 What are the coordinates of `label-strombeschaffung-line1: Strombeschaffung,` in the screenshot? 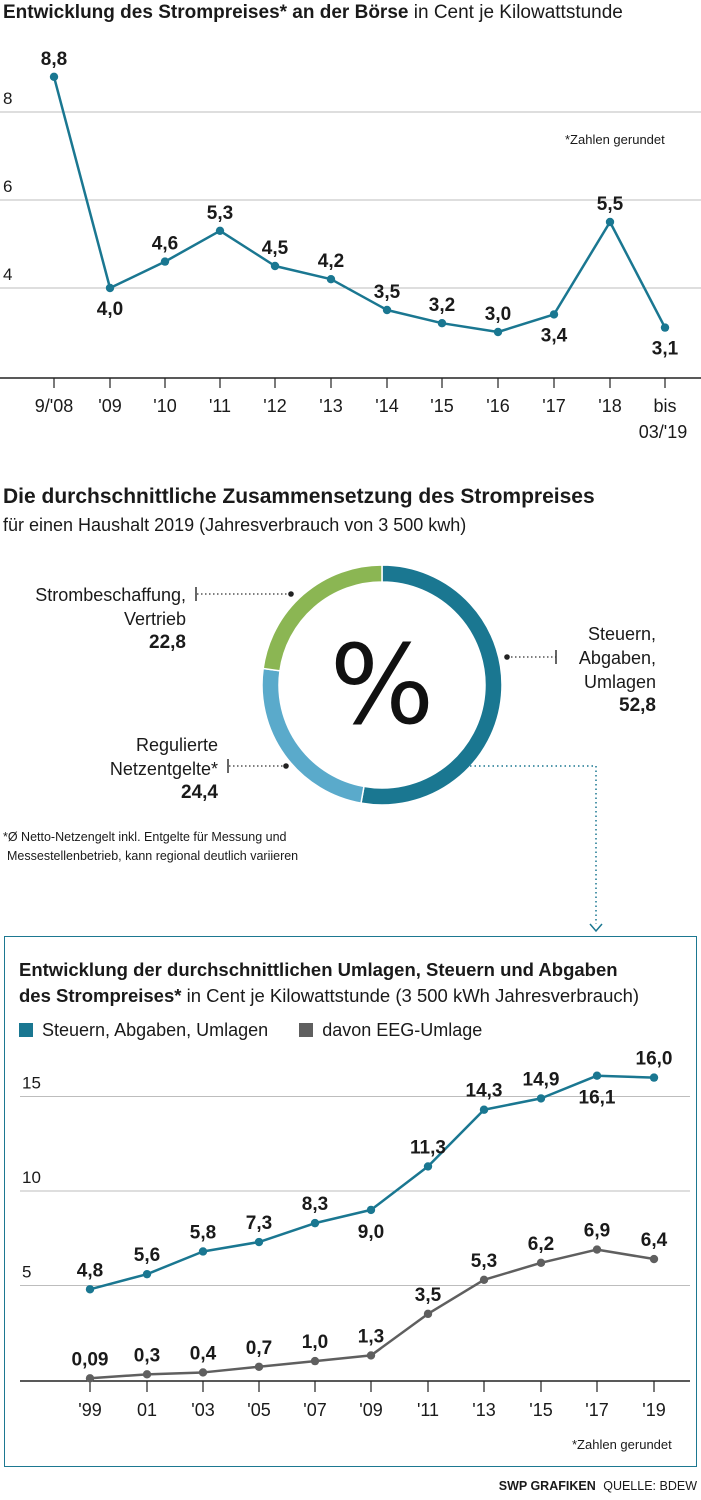 It's located at (110, 595).